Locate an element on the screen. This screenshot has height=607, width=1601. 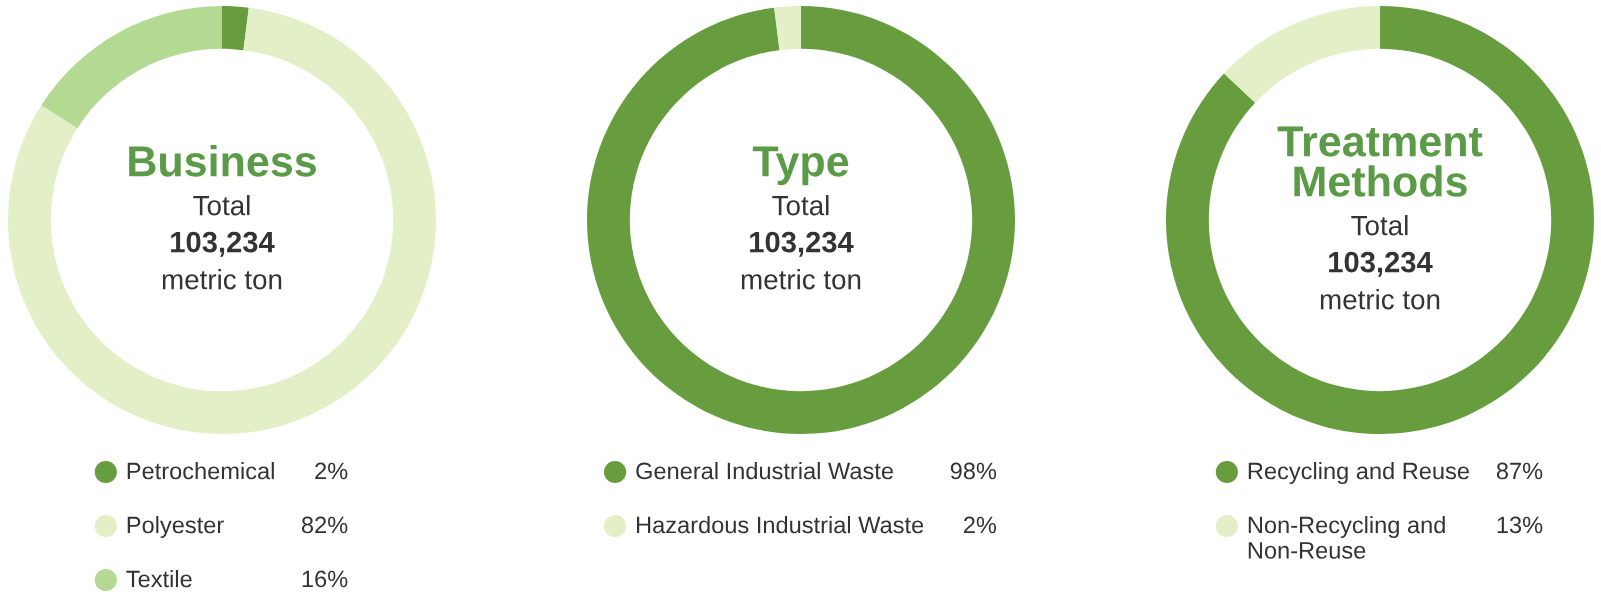
data-label: 13% is located at coordinates (1520, 525).